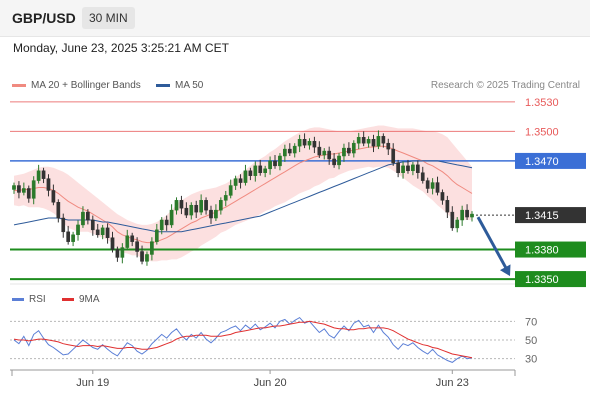 The image size is (590, 400). I want to click on forecast-arrow-head, so click(505, 270).